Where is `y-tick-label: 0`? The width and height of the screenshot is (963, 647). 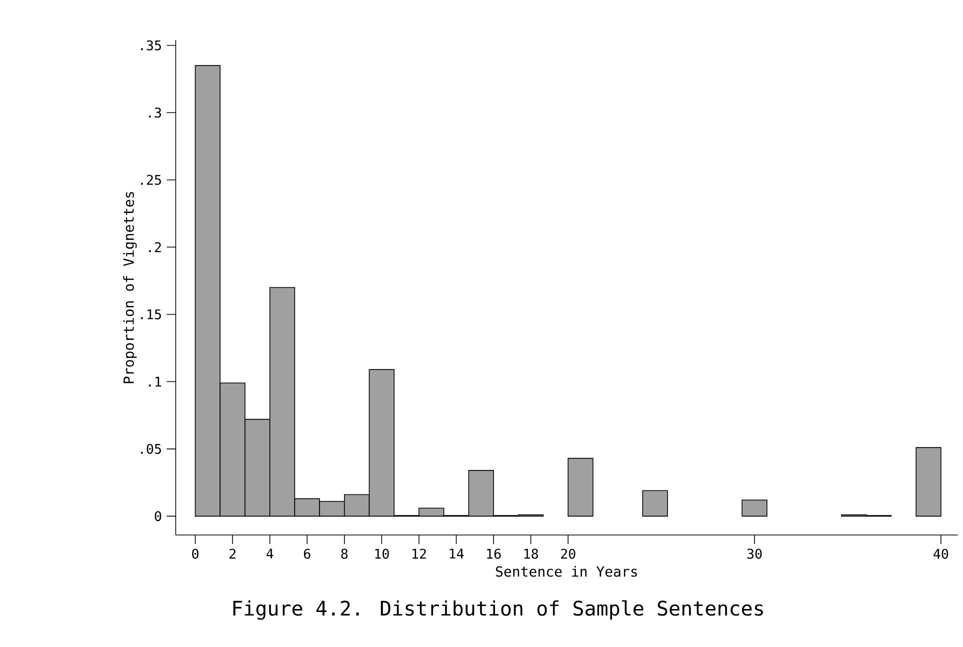
y-tick-label: 0 is located at coordinates (158, 516).